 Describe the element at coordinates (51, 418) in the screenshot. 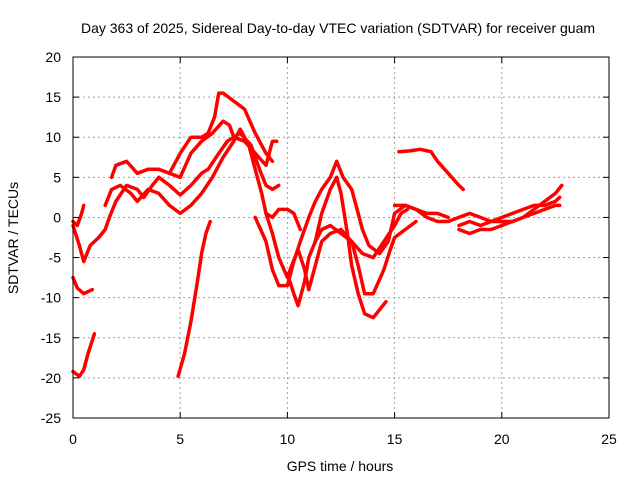

I see `y-tick-label: -25` at that location.